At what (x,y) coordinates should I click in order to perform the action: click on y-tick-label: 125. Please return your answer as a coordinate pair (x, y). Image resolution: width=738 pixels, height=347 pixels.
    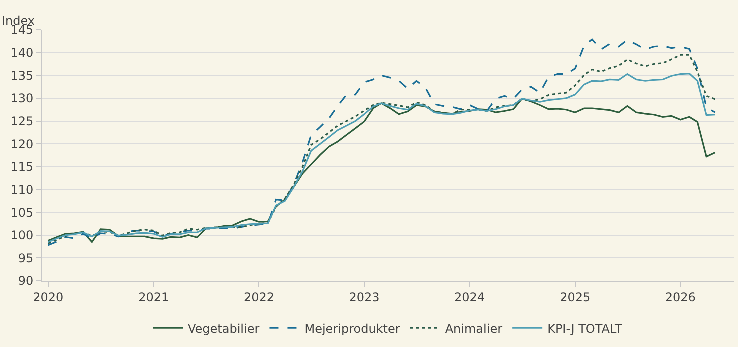
    Looking at the image, I should click on (22, 121).